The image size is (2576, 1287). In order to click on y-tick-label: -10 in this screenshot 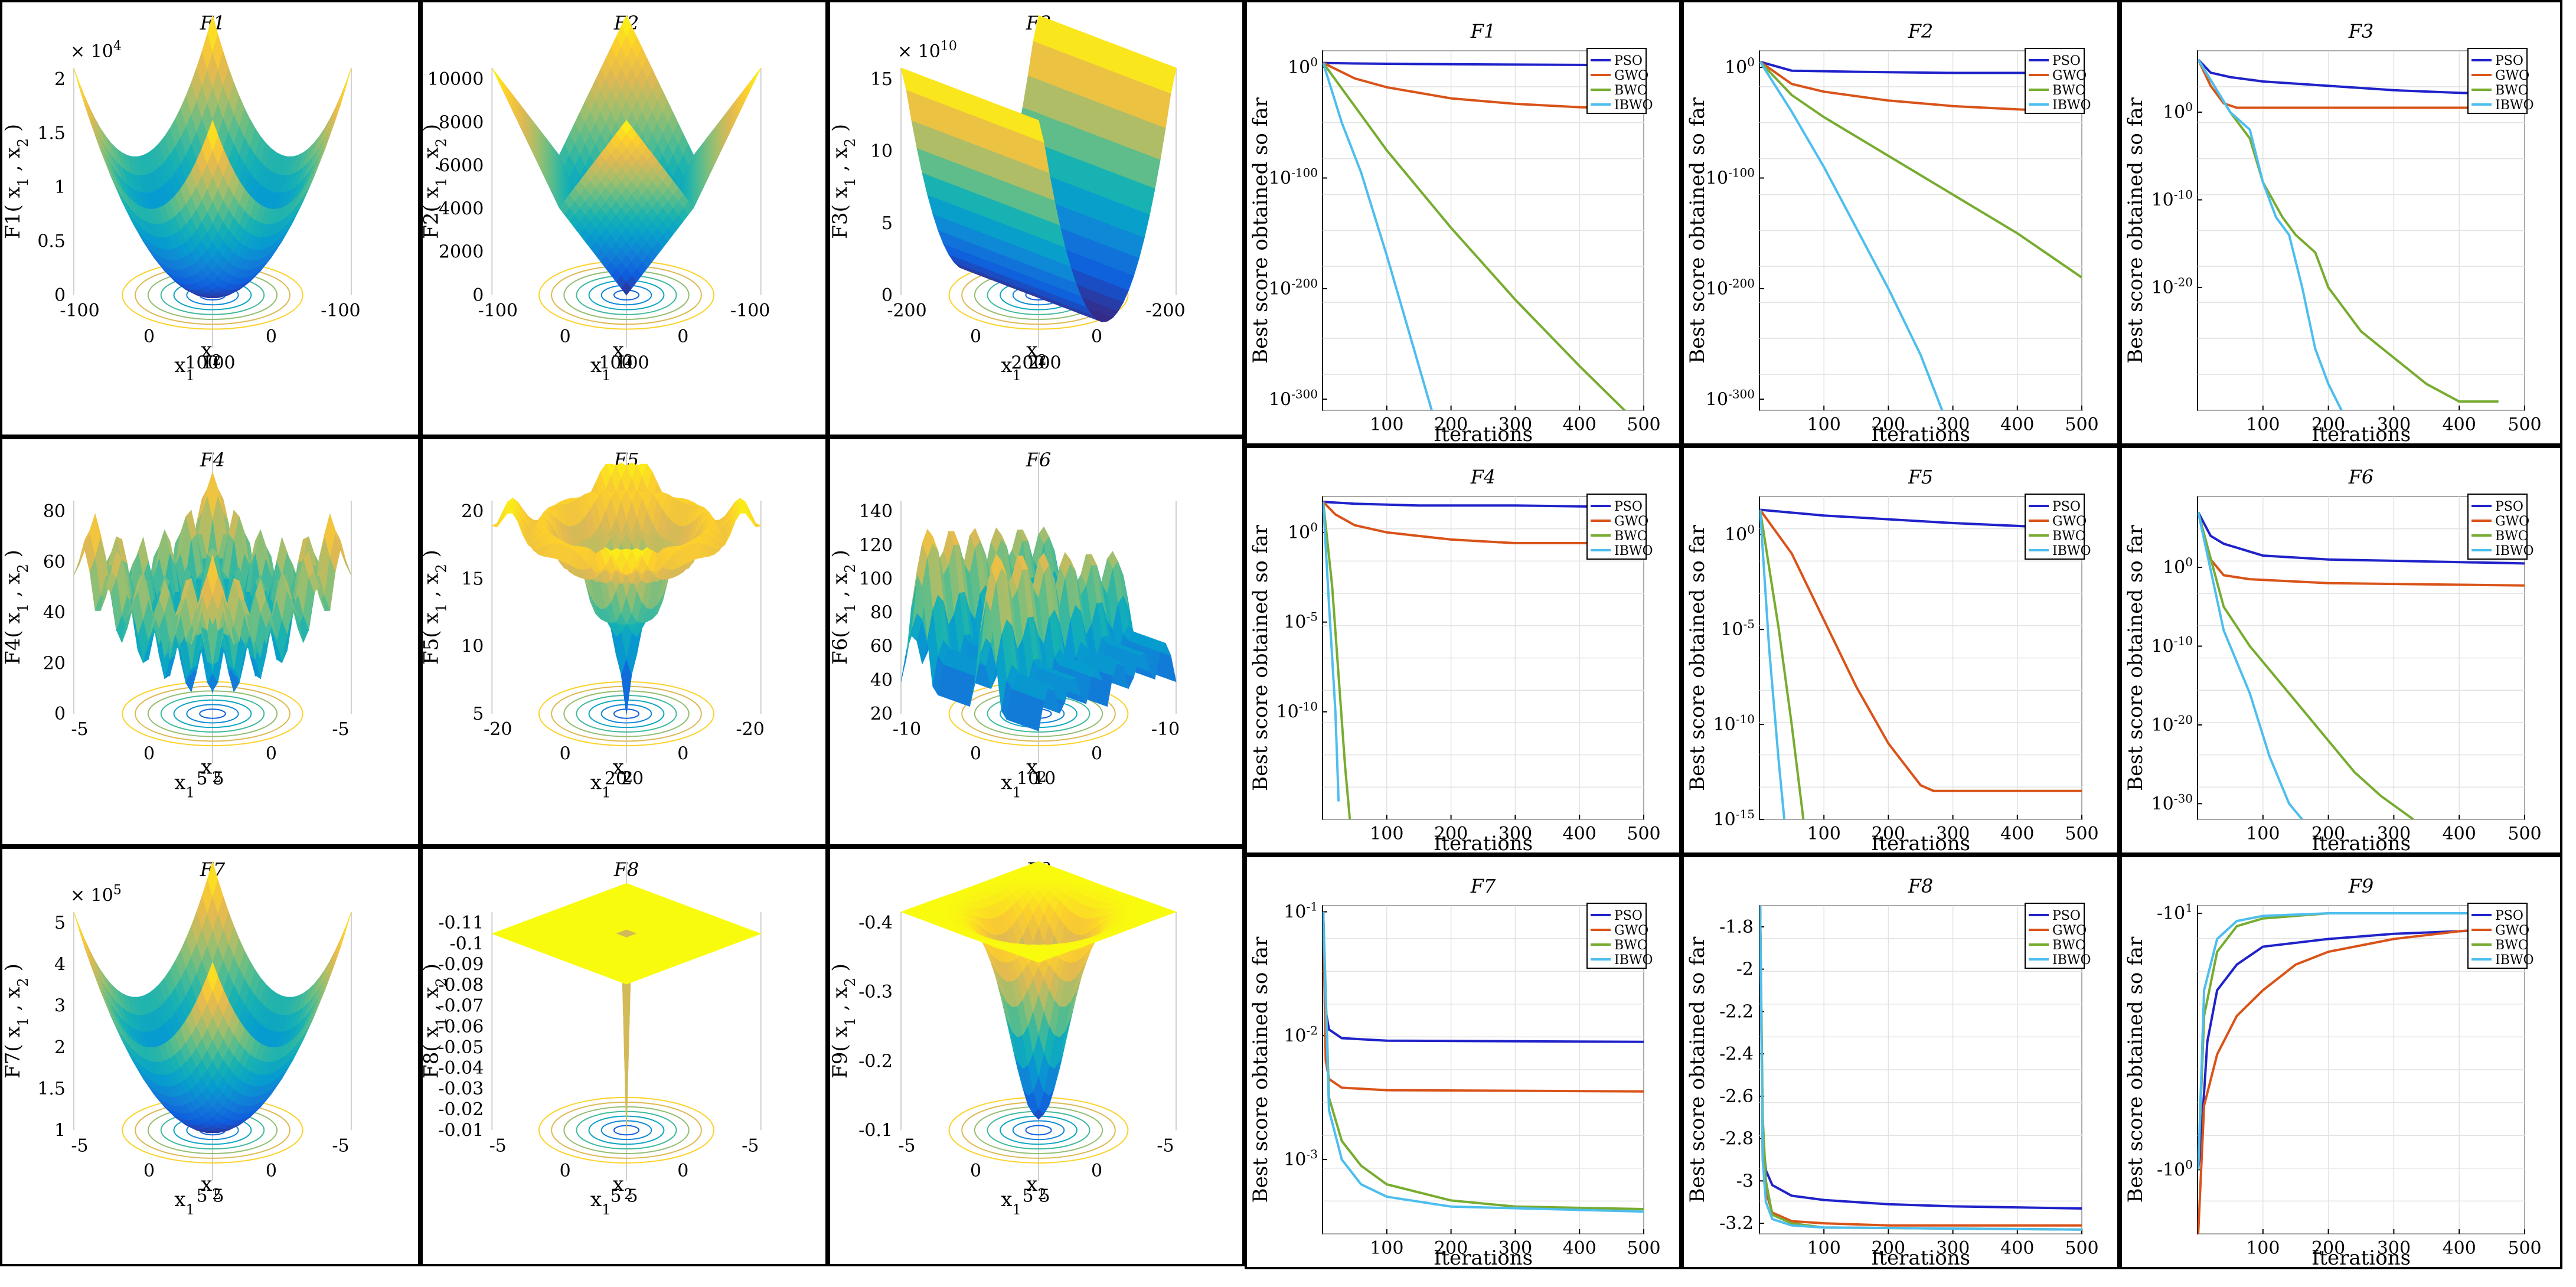, I will do `click(1165, 730)`.